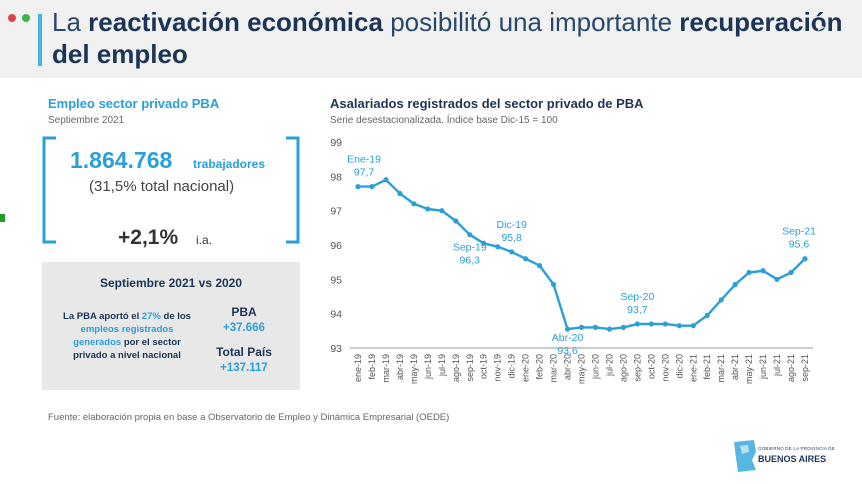  I want to click on x-tick-label: abr-21, so click(735, 367).